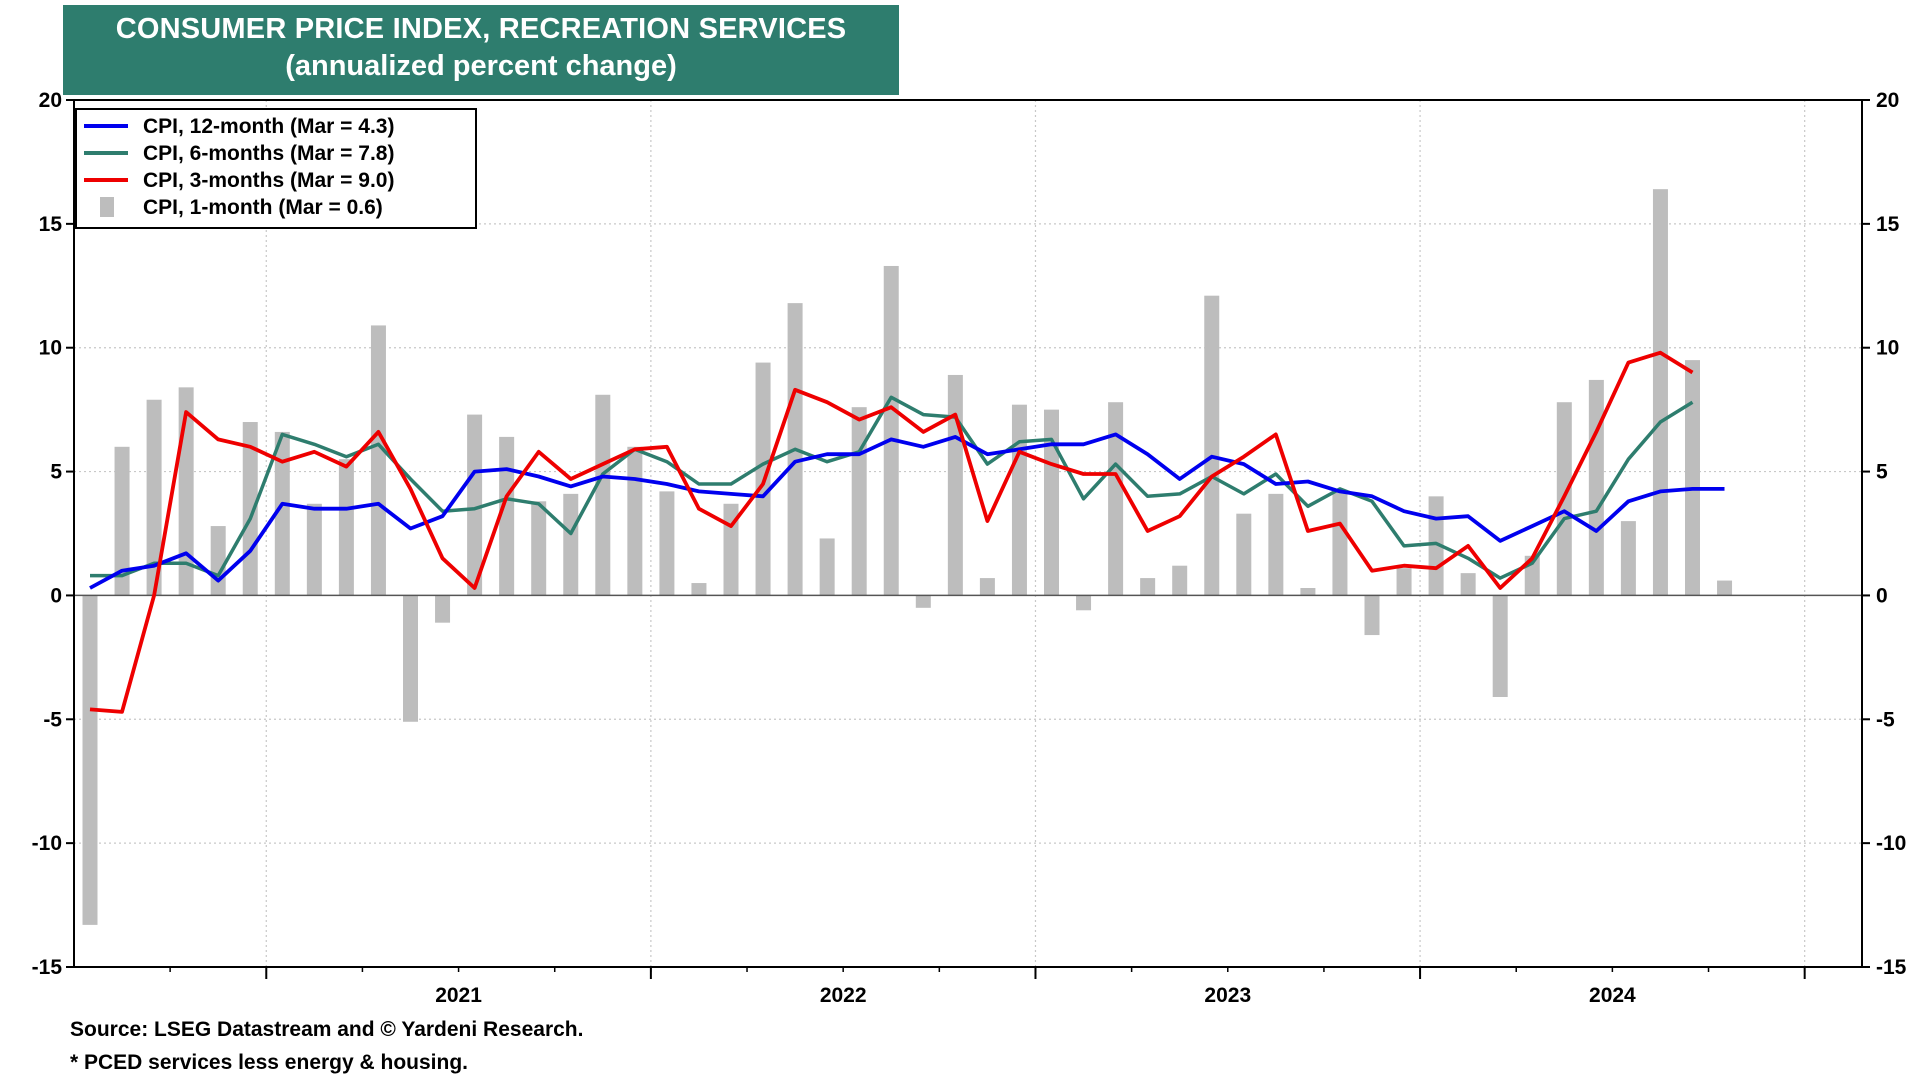 This screenshot has width=1920, height=1080. I want to click on chart-subtitle: (annualized percent change), so click(481, 66).